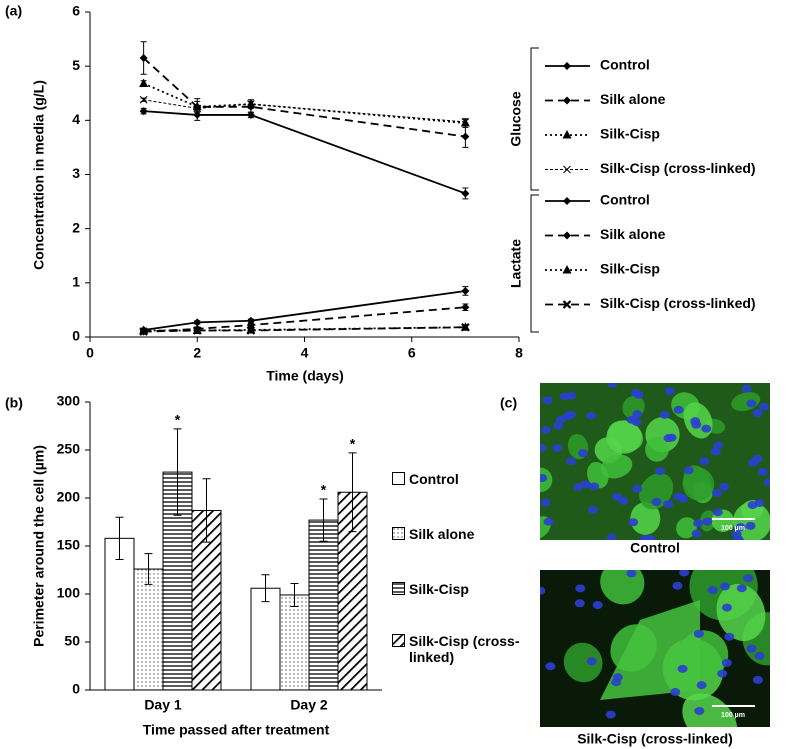  I want to click on x-tick-label: 2, so click(197, 353).